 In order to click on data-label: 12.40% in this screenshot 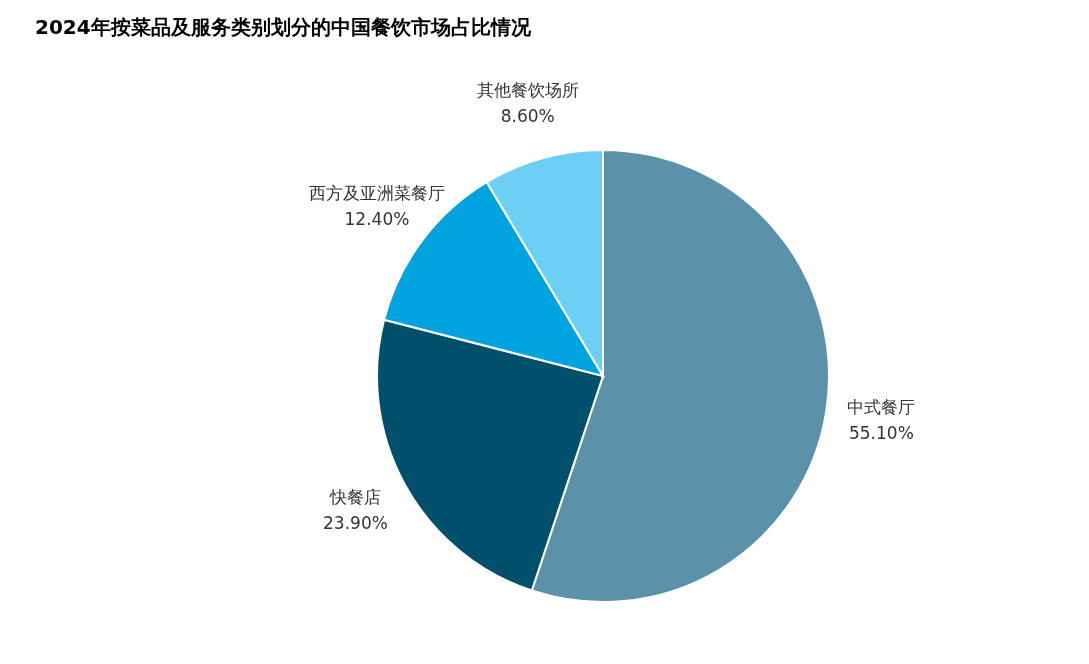, I will do `click(377, 219)`.